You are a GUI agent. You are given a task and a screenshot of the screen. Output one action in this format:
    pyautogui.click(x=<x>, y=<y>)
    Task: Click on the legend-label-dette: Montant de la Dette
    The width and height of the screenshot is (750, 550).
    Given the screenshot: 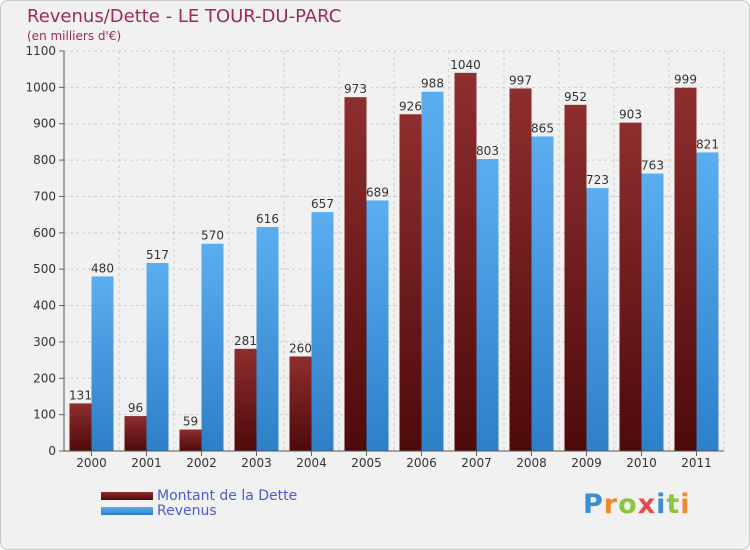 What is the action you would take?
    pyautogui.click(x=227, y=495)
    